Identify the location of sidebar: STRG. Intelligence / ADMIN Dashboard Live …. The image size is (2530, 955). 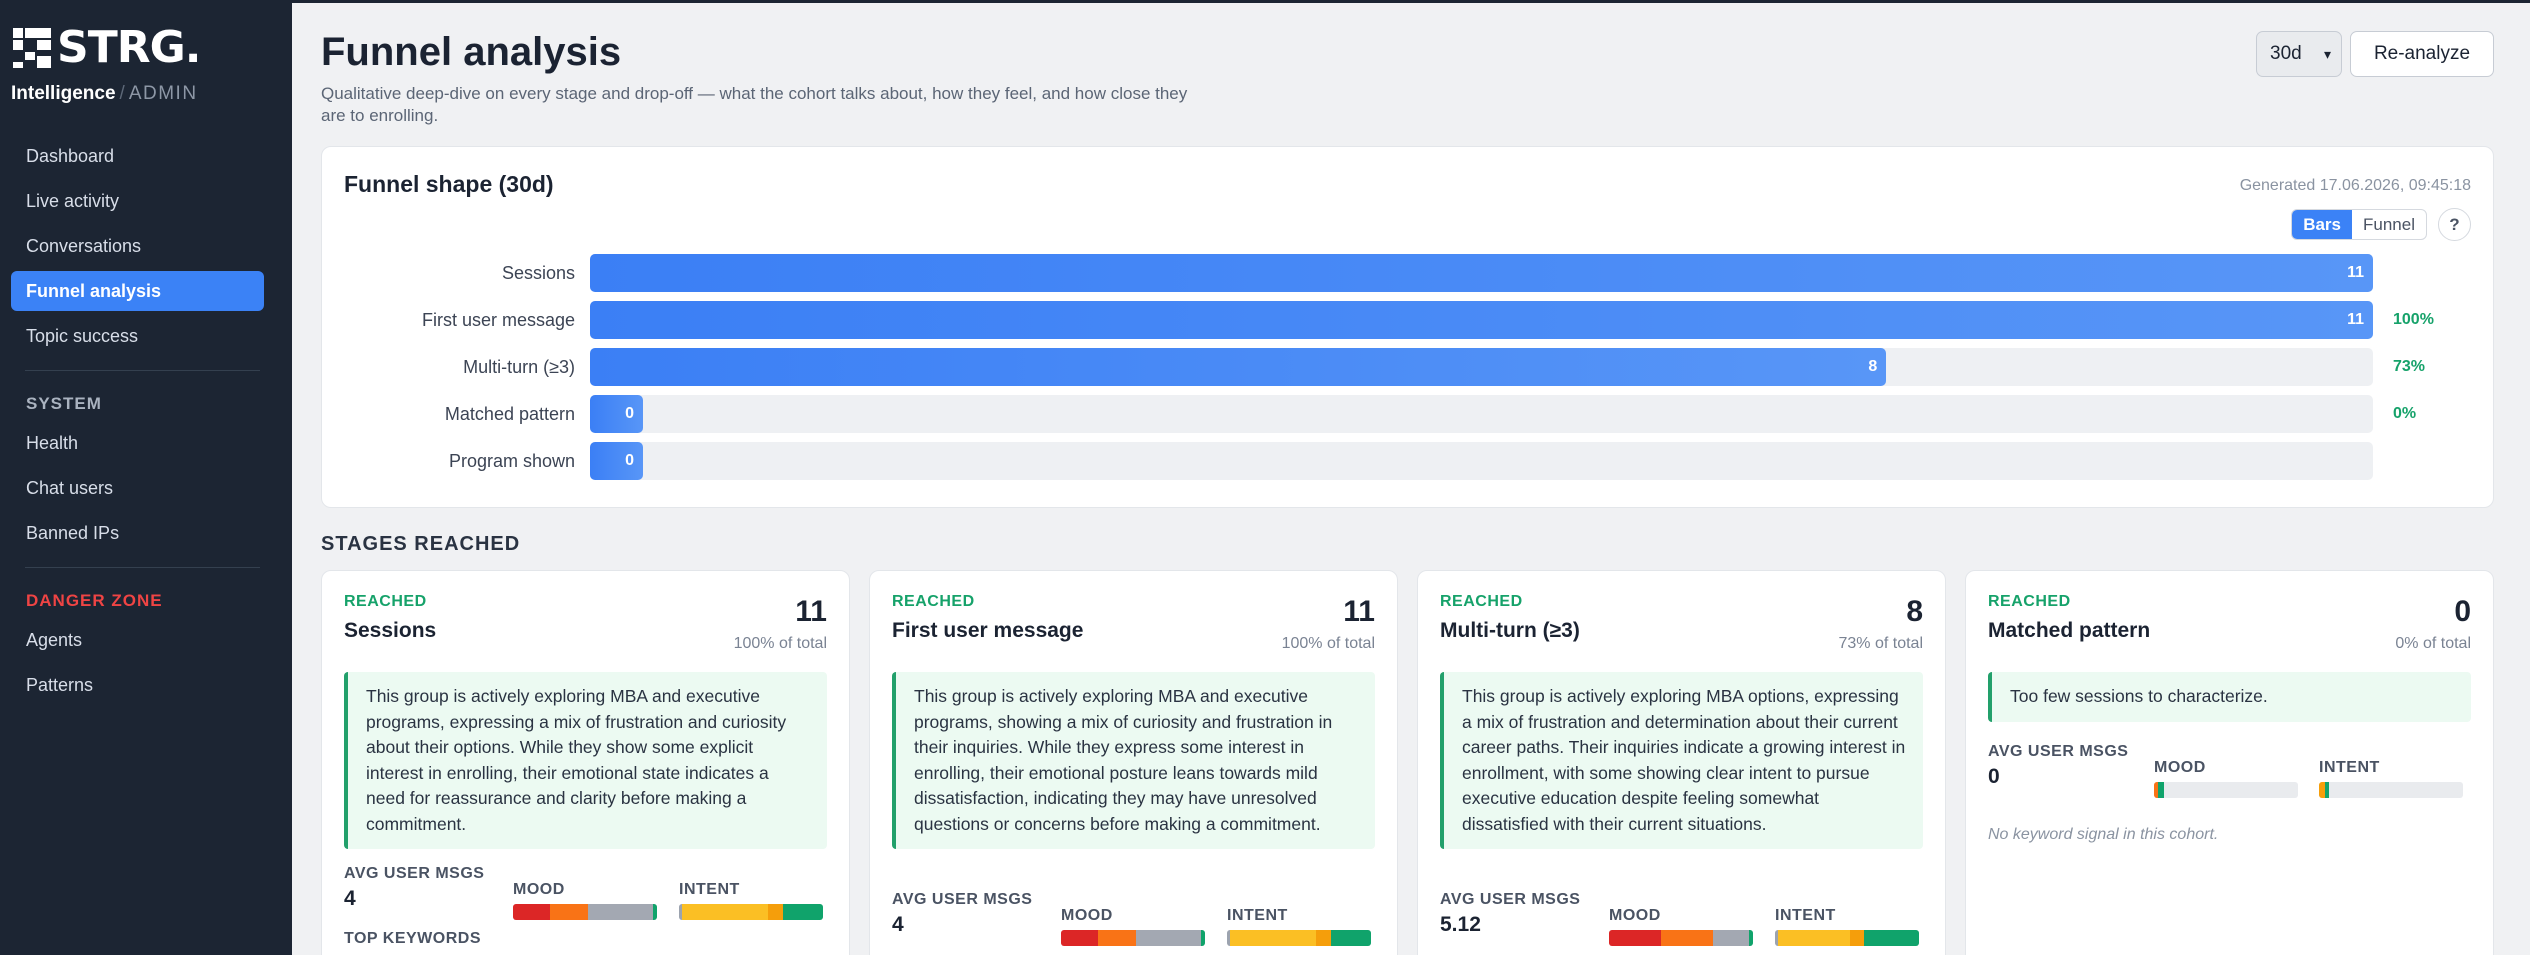
(146, 477).